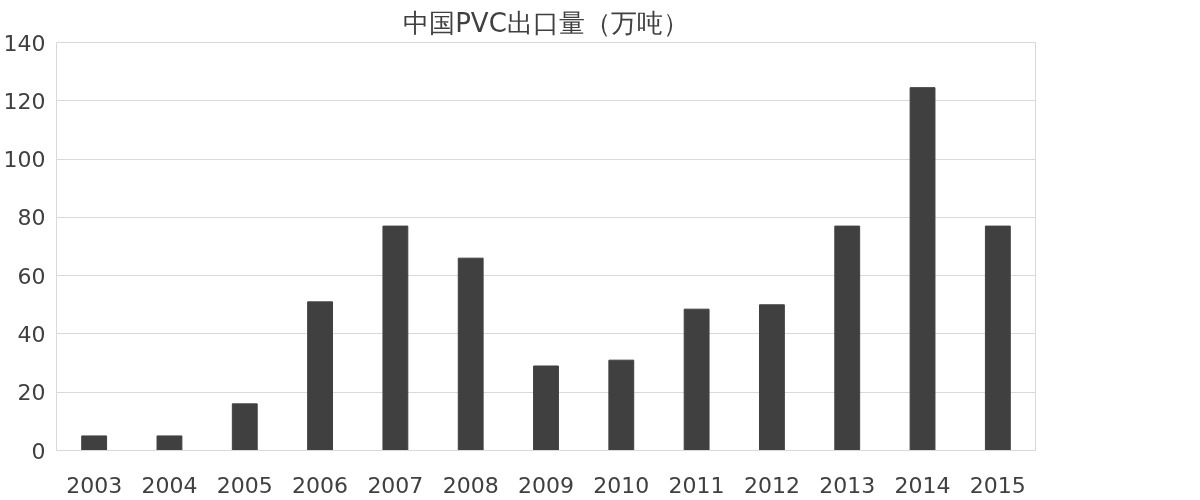 The image size is (1200, 500). Describe the element at coordinates (771, 485) in the screenshot. I see `x-tick-label: 2012` at that location.